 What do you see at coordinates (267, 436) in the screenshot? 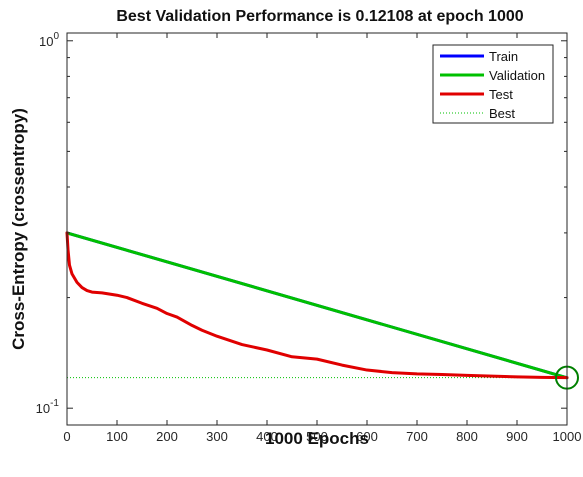
I see `x-tick-label: 400` at bounding box center [267, 436].